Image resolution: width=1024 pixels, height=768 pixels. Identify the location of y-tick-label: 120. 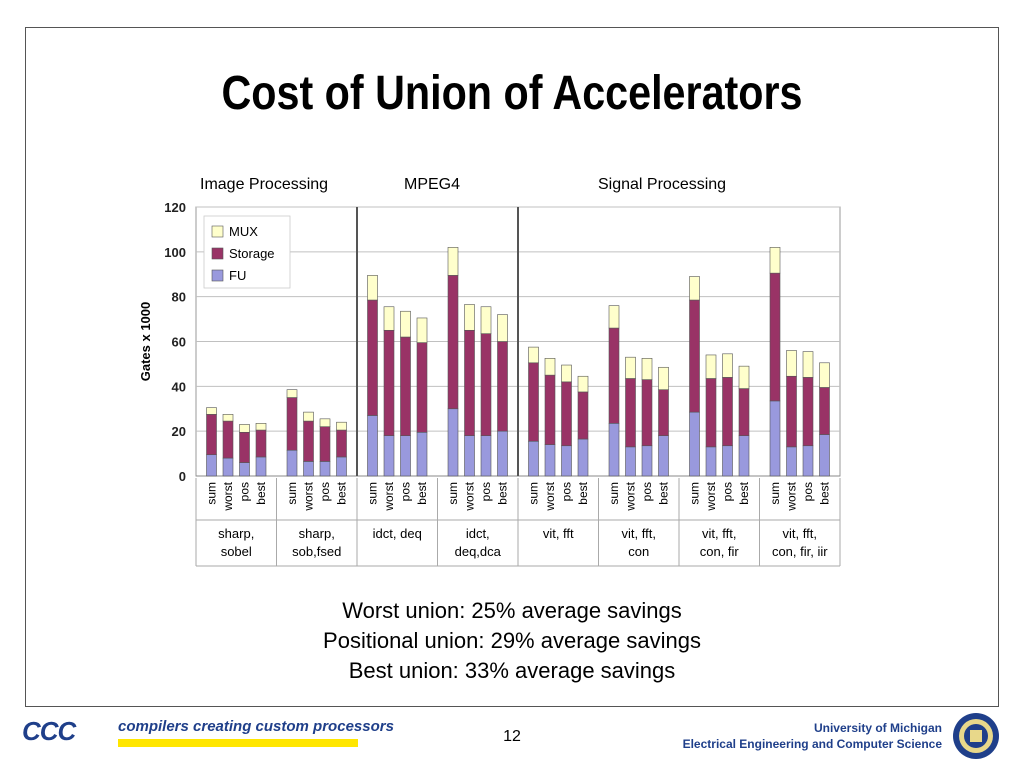
(175, 207).